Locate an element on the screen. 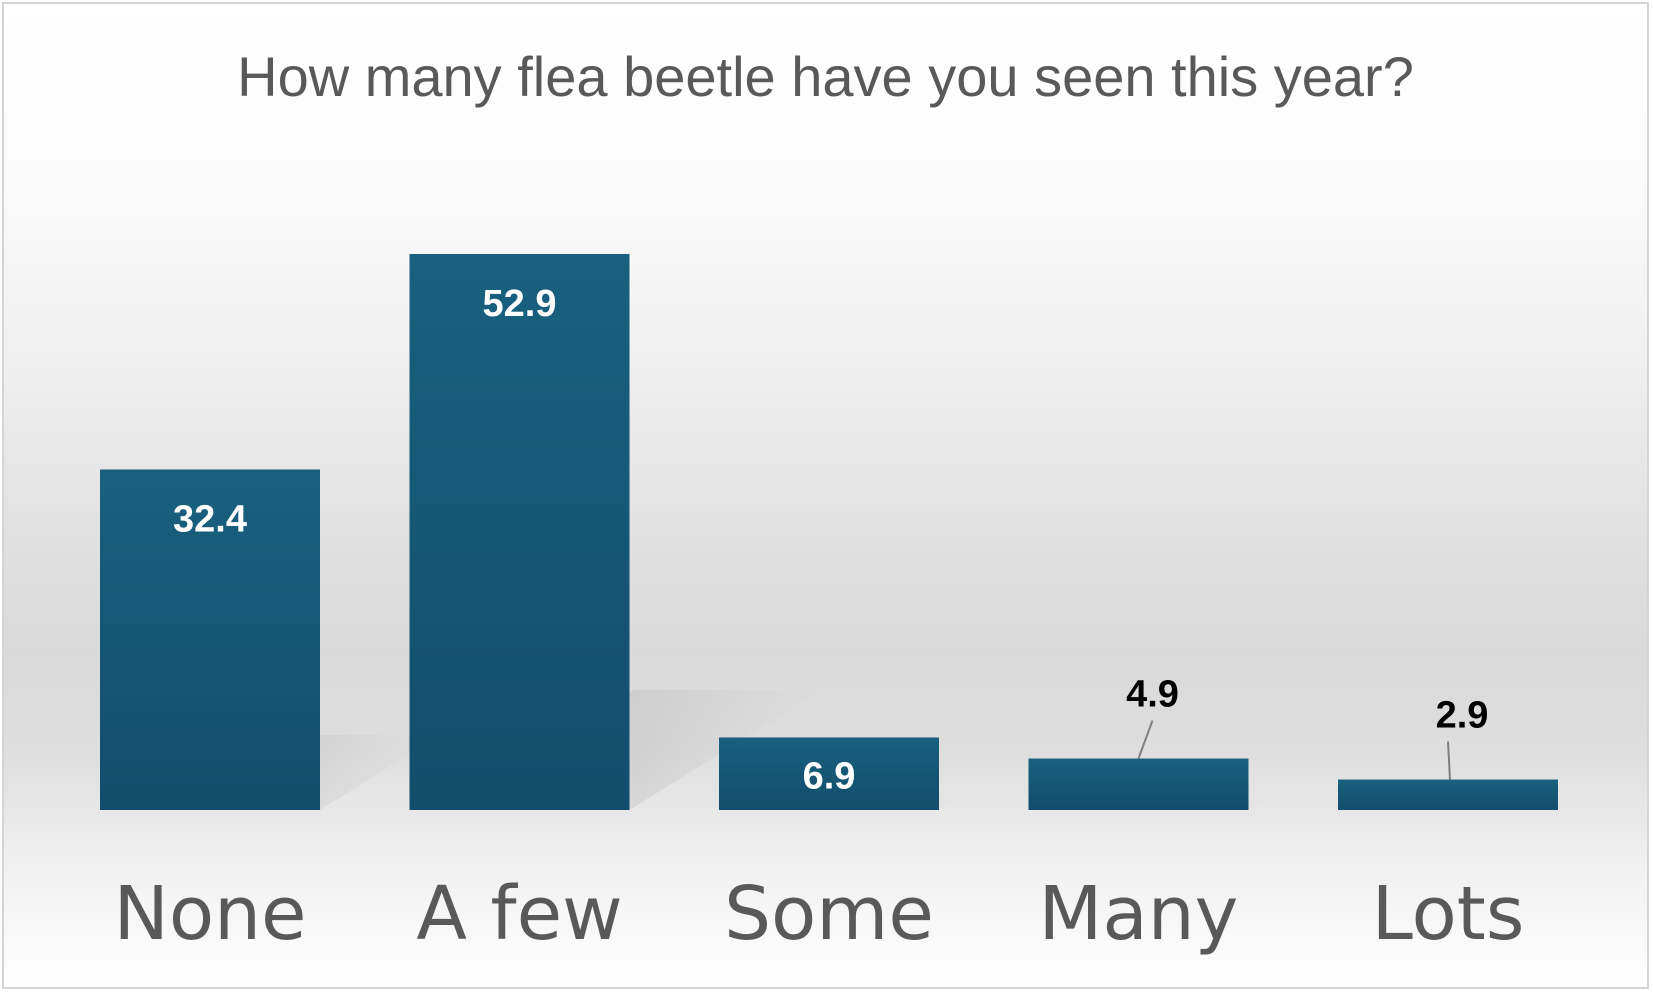 Image resolution: width=1653 pixels, height=993 pixels. category-label-lots: Lots is located at coordinates (1448, 914).